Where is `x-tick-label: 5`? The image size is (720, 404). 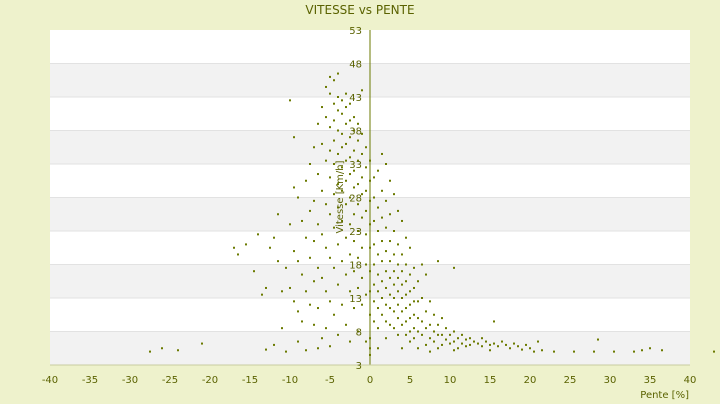
x-tick-label: 5 is located at coordinates (410, 380).